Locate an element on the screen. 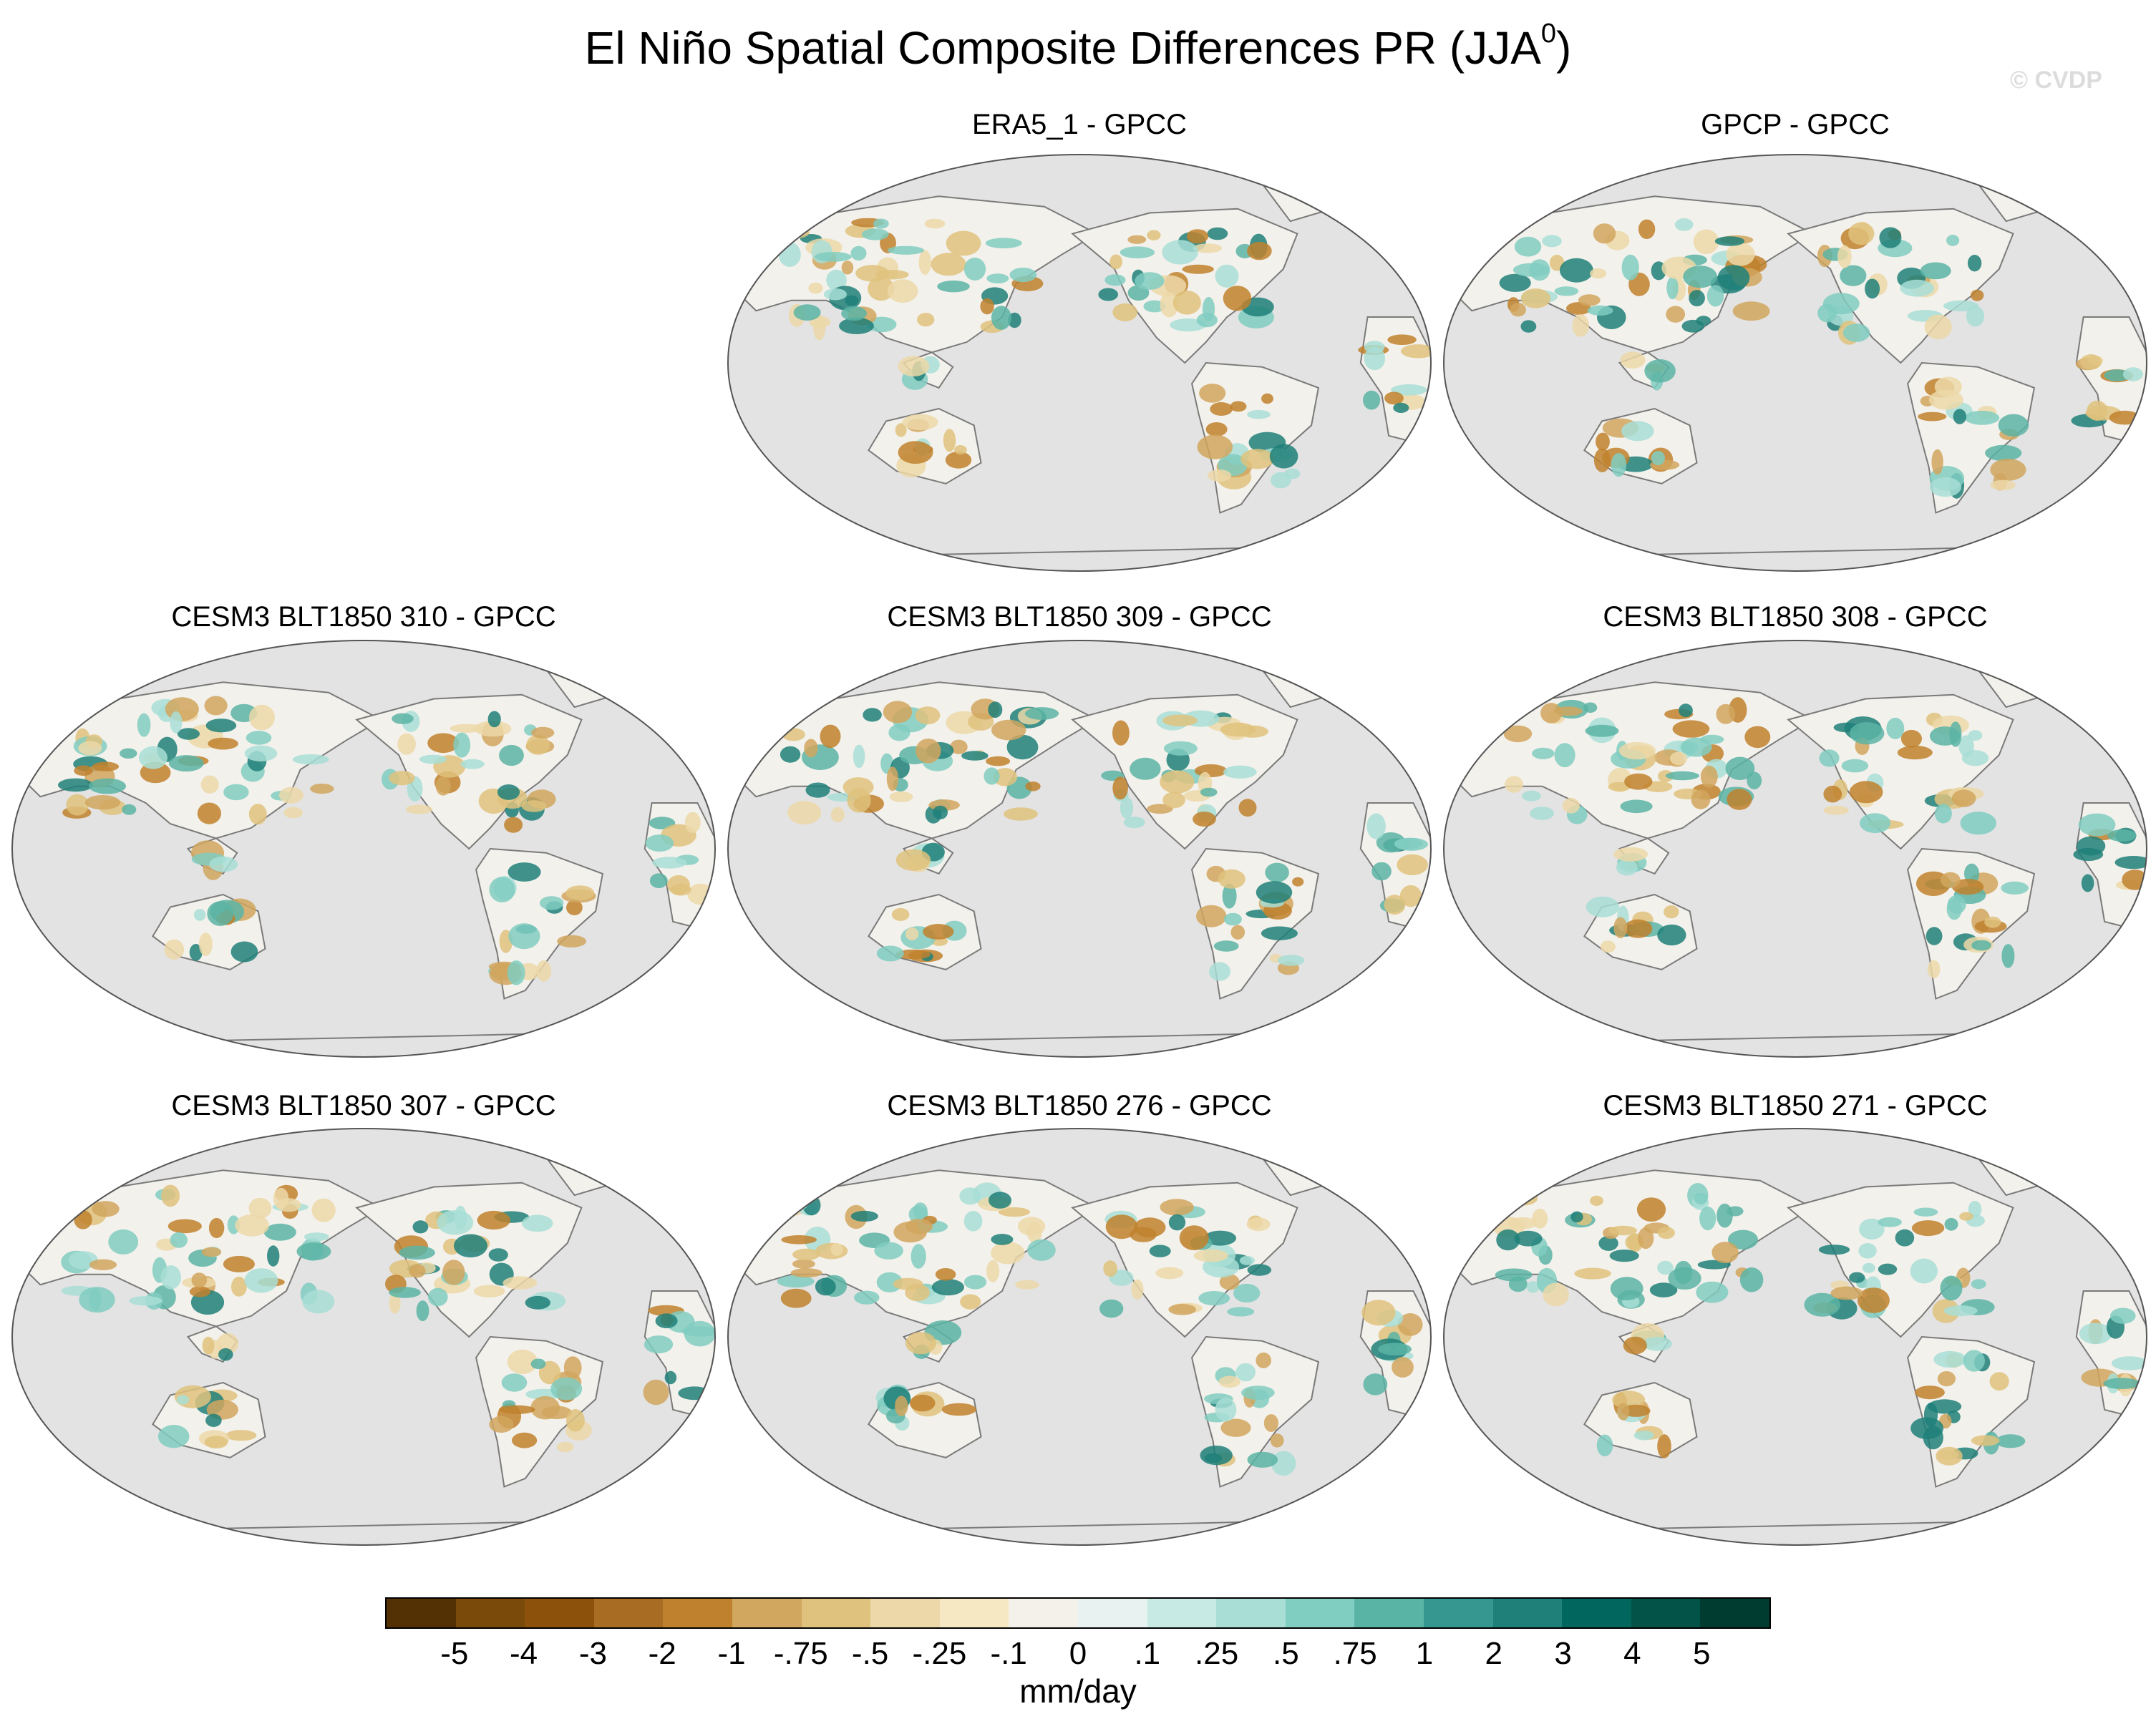  panel-title: CESM3 BLT1850 271 - GPCC is located at coordinates (1795, 1105).